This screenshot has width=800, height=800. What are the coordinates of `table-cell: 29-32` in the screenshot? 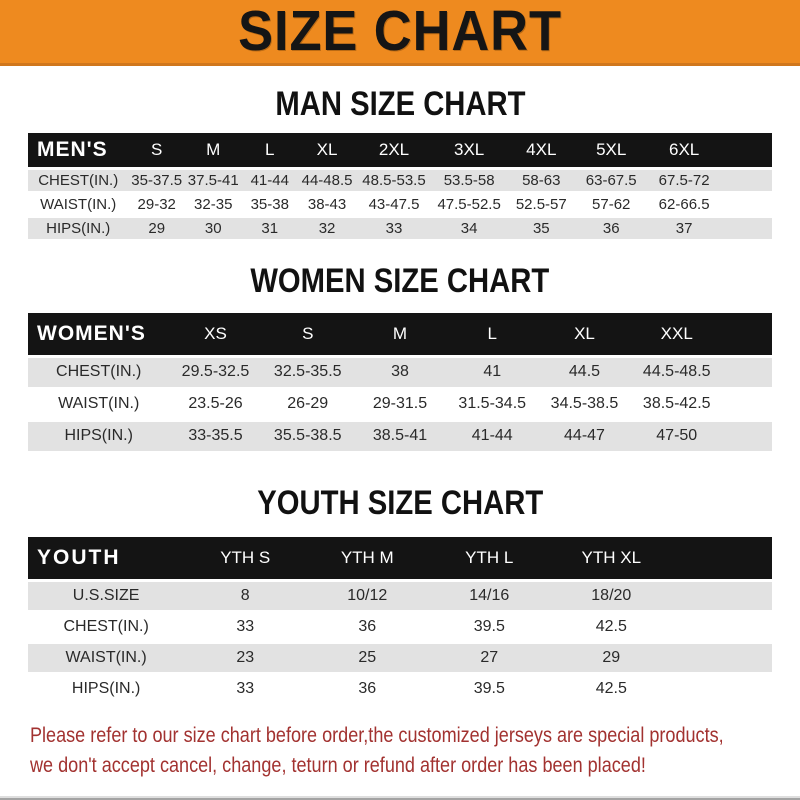 It's located at (156, 205).